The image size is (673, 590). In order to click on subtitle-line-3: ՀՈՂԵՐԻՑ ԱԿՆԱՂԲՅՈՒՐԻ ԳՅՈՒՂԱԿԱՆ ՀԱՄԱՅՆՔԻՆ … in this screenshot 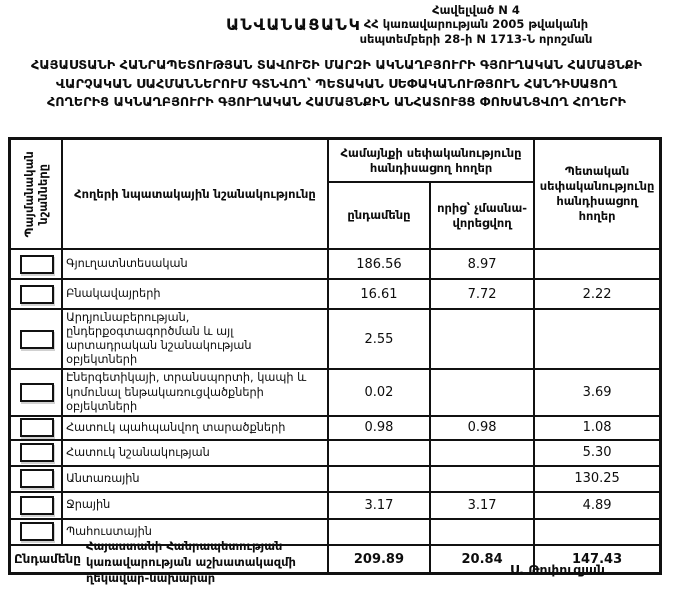, I will do `click(336, 103)`.